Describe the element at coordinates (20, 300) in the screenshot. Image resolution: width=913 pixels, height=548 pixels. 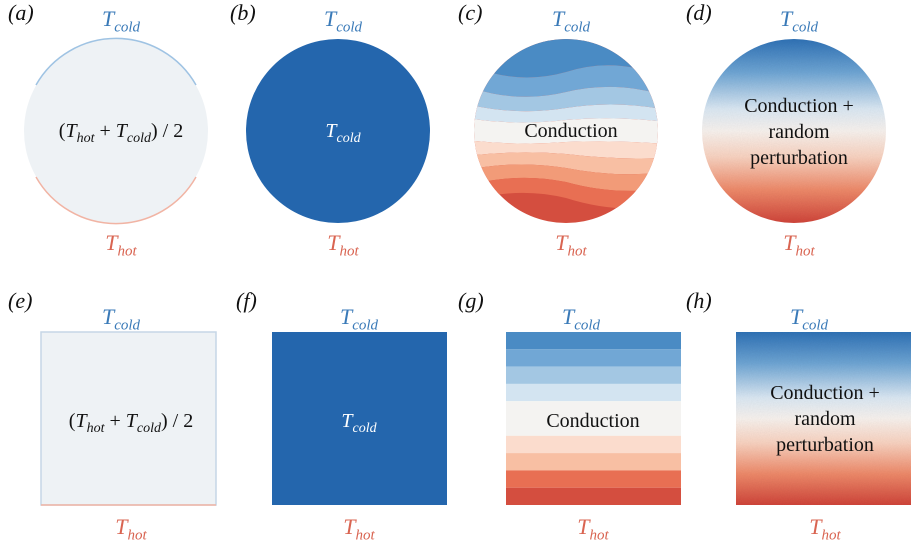
I see `panel-label-e: (e)` at that location.